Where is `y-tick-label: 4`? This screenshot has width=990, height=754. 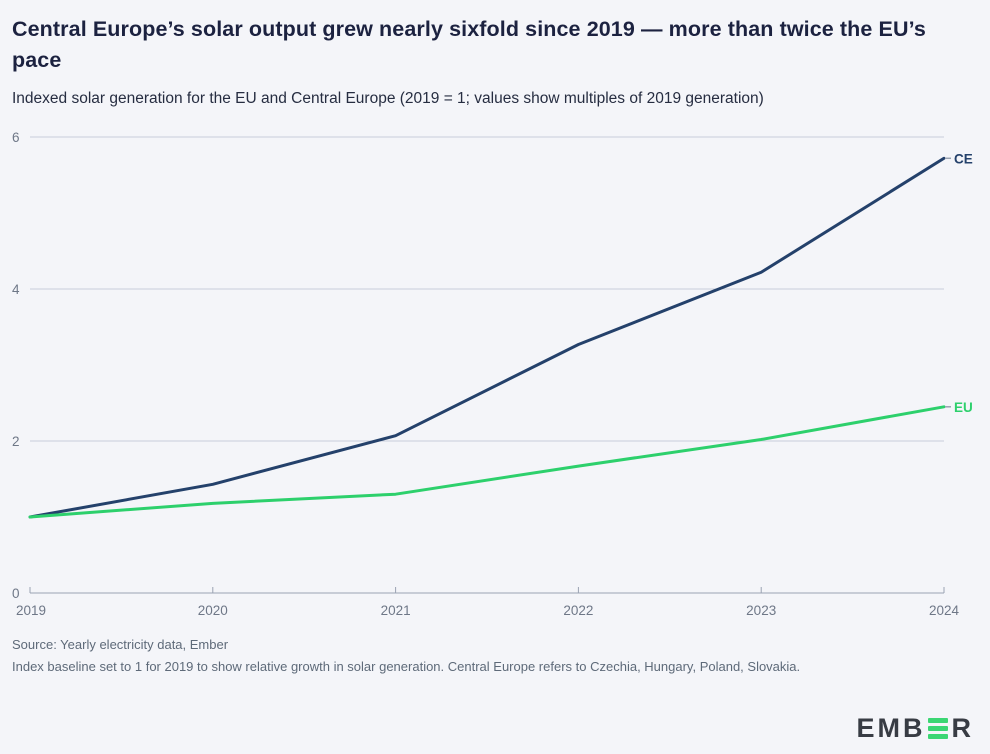
y-tick-label: 4 is located at coordinates (16, 289).